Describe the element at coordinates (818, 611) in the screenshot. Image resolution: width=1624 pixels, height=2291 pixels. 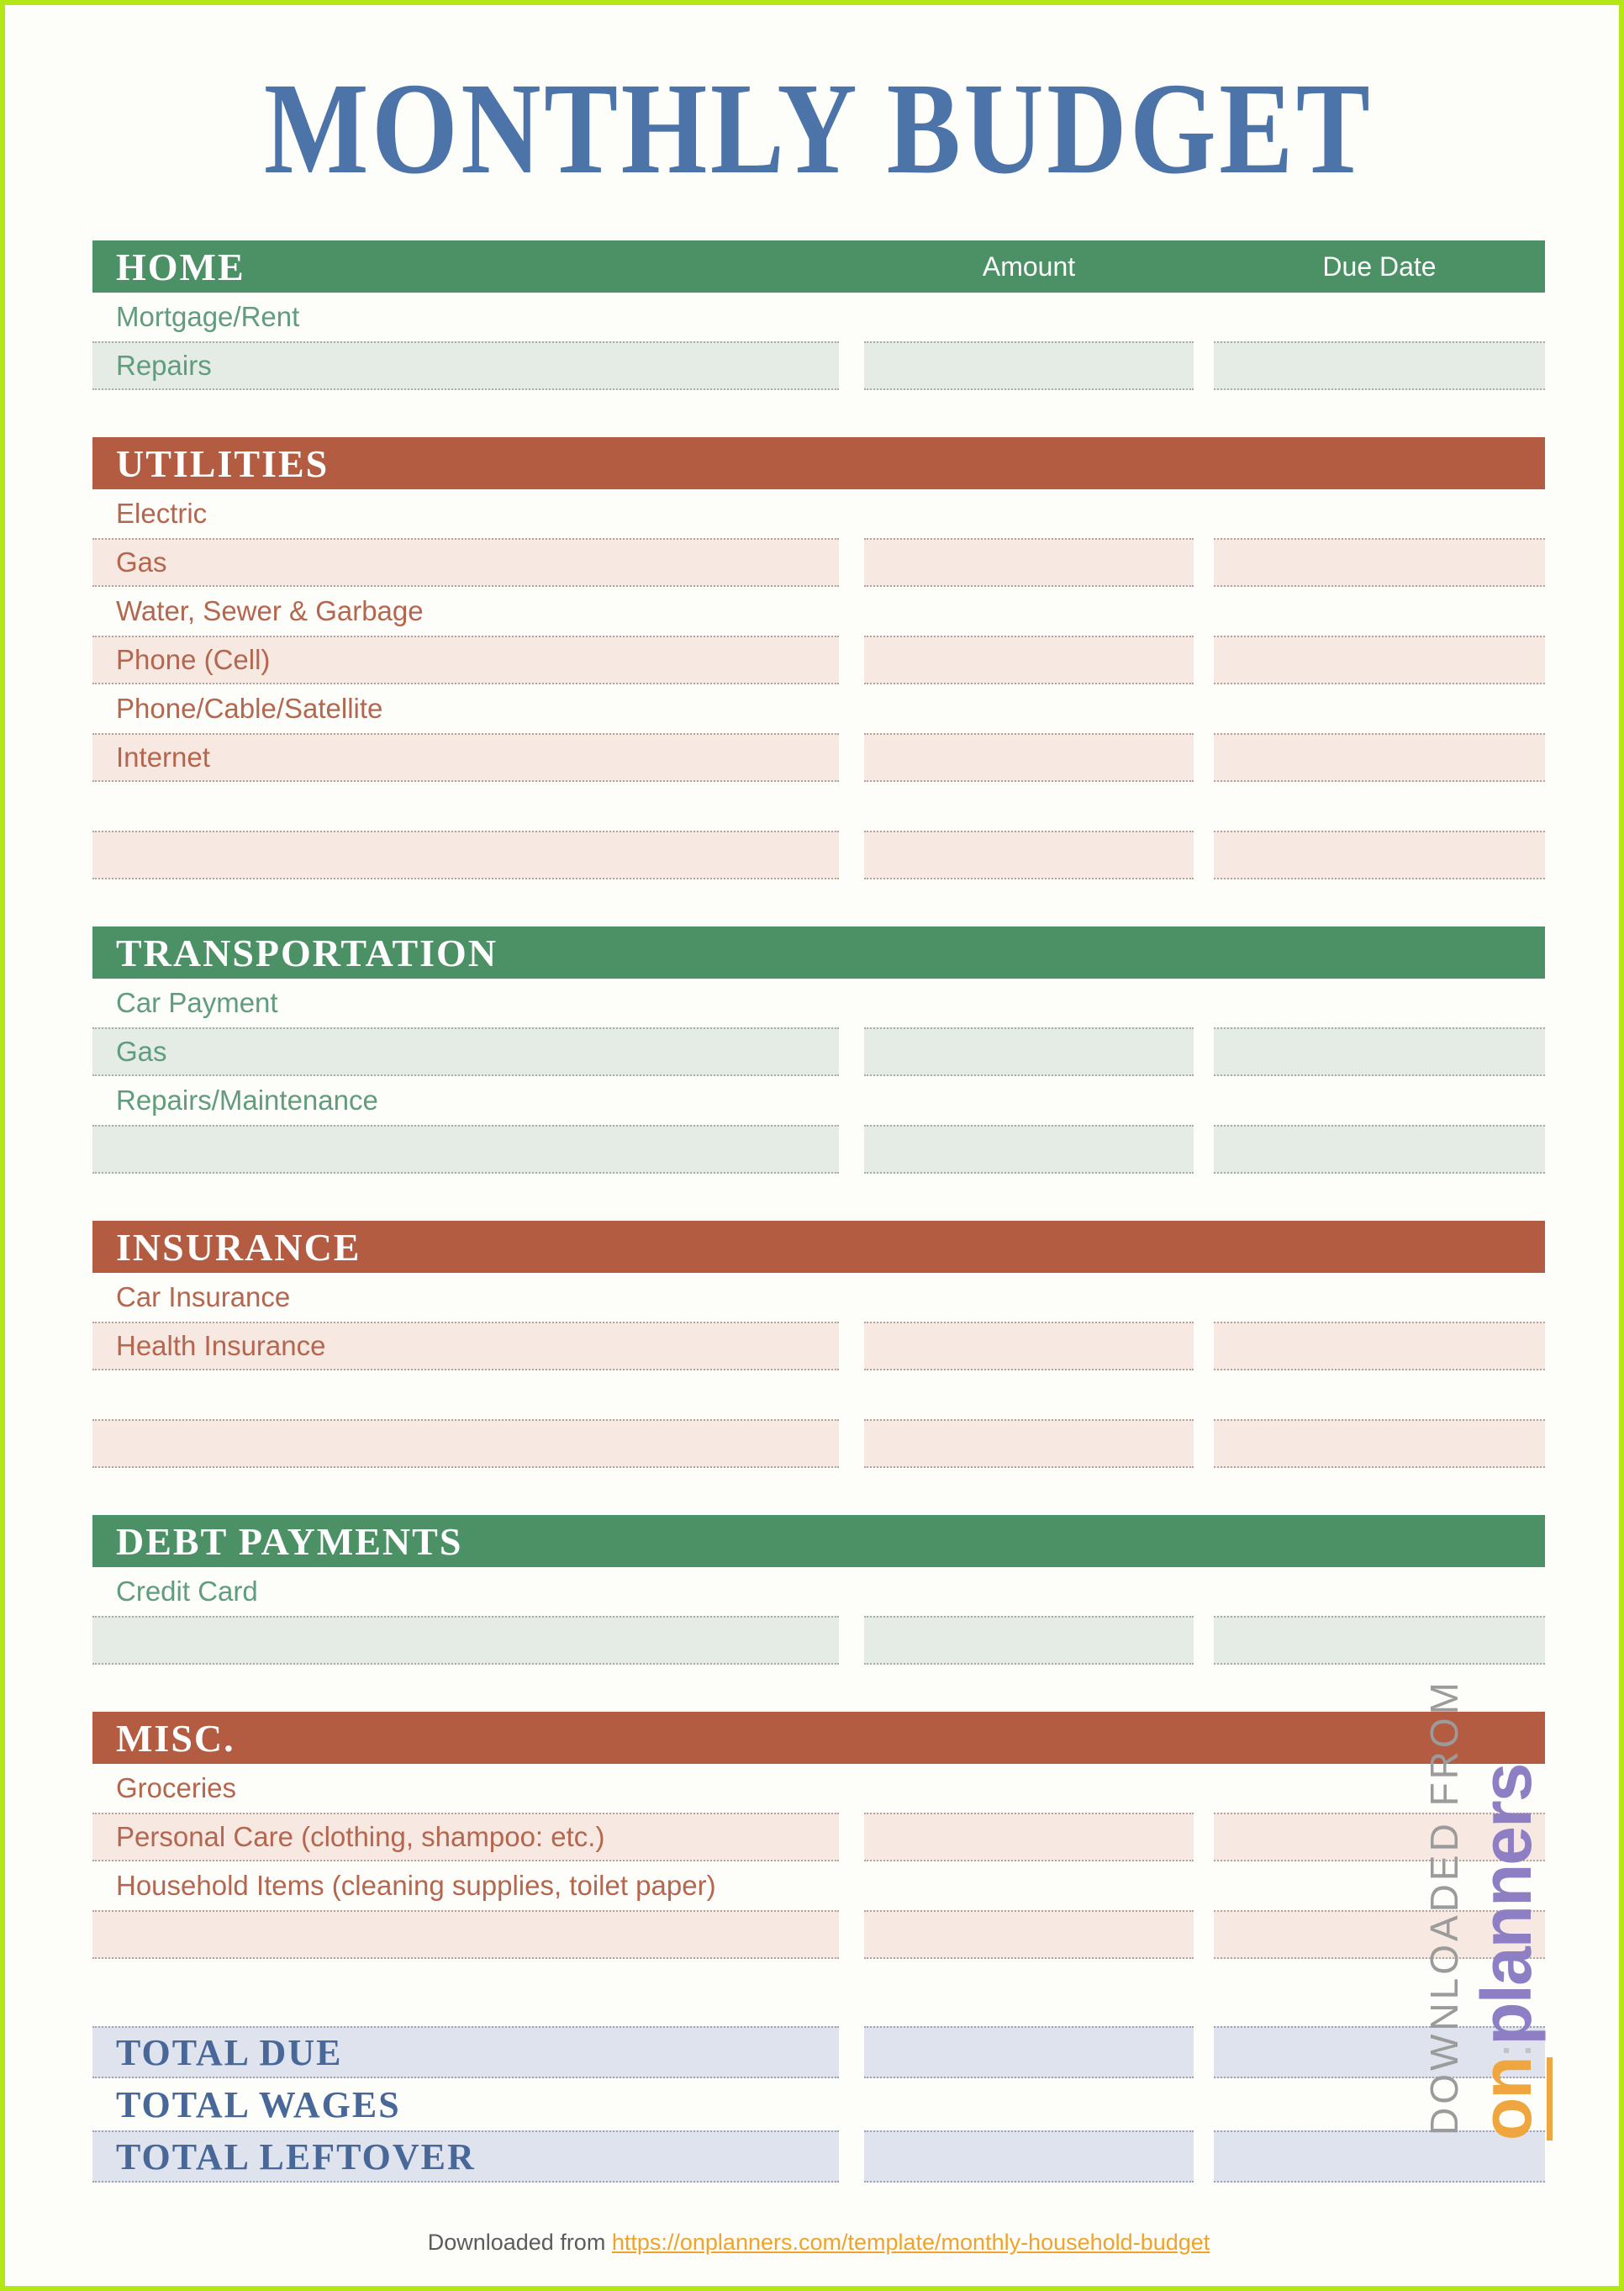
I see `budget-row: Water, Sewer & Garbage` at that location.